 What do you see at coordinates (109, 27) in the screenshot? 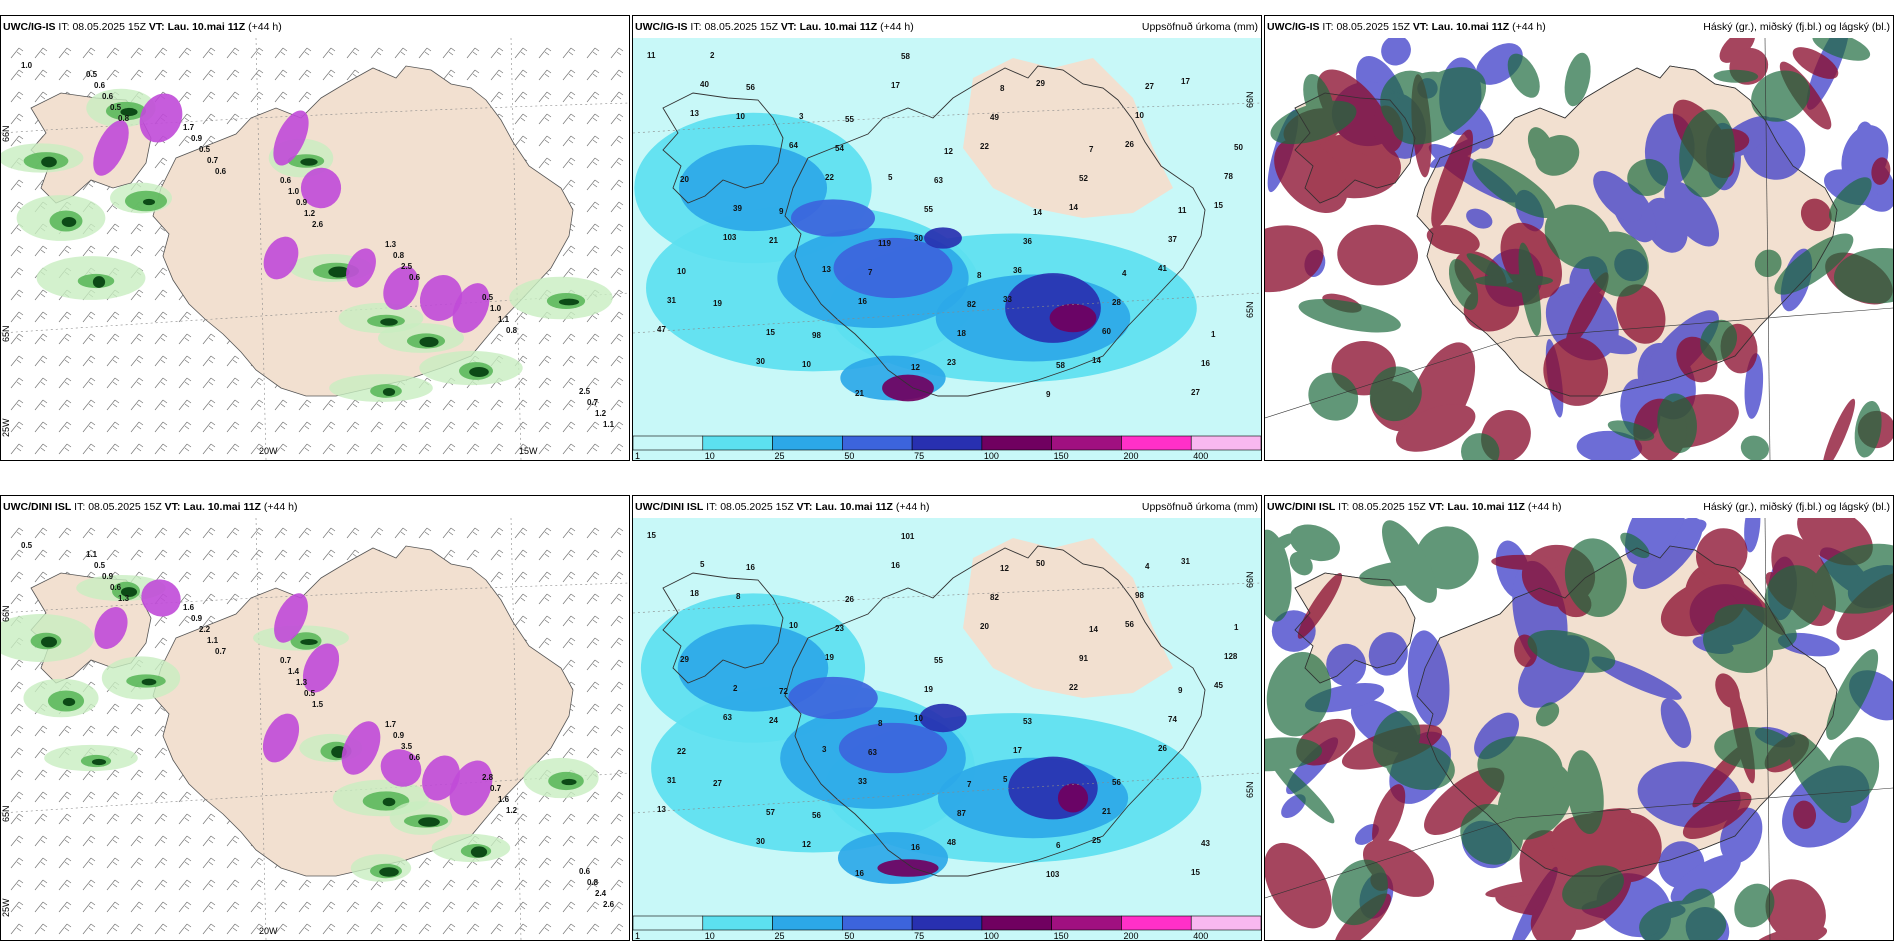
I see `it-value: 08.05.2025 15Z` at bounding box center [109, 27].